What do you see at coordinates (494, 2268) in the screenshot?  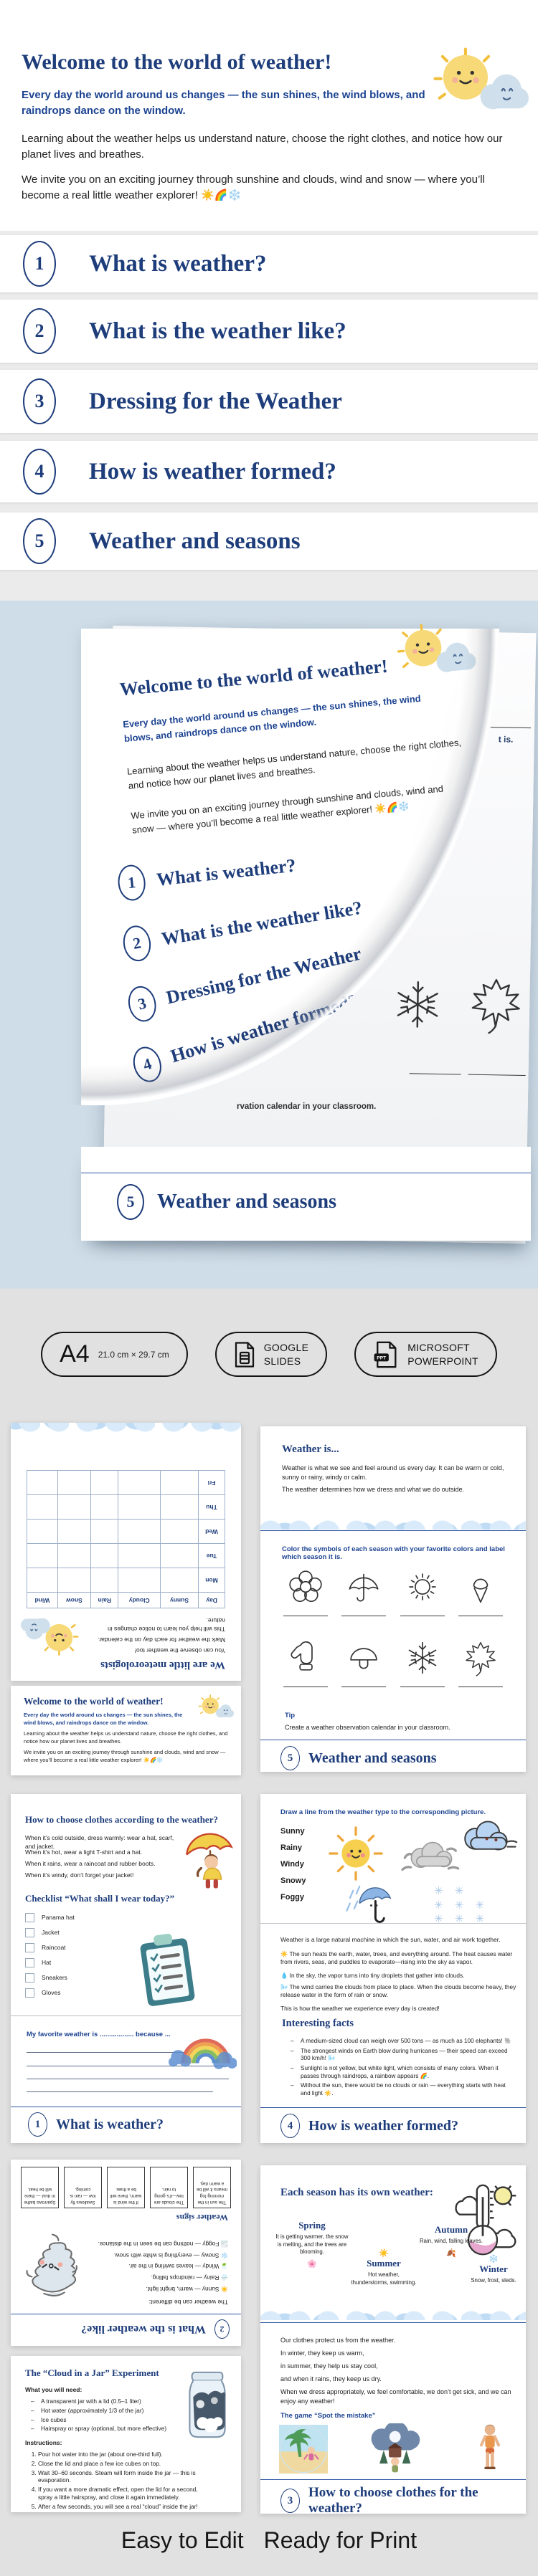 I see `season-winter: ❄️ Winter Snow, frost, sleds.` at bounding box center [494, 2268].